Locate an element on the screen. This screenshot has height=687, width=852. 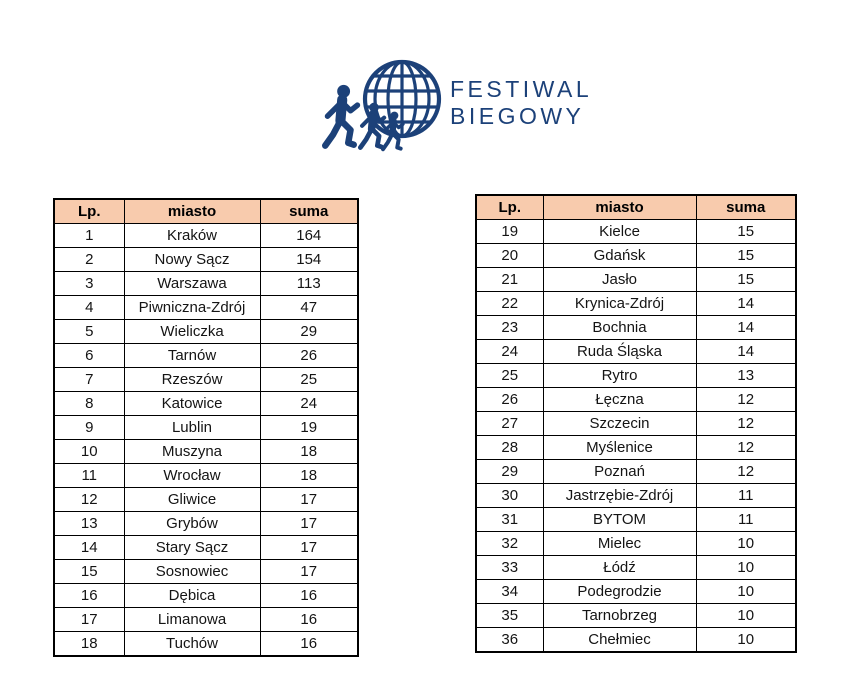
table-row: 30 Jastrzębie-Zdrój 11 is located at coordinates (636, 495).